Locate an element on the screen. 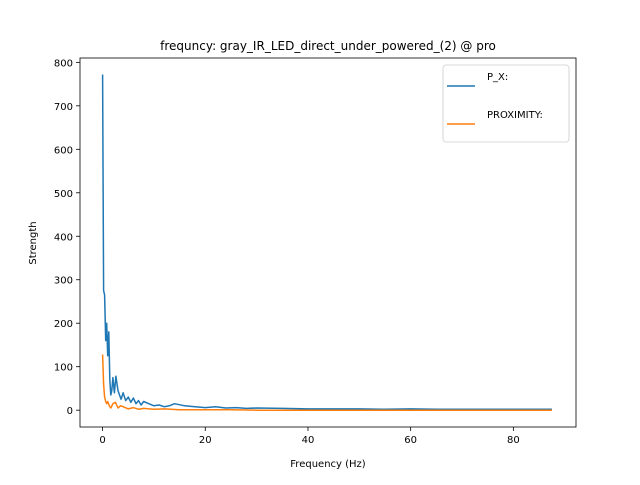  y-tick-label-0: 0 is located at coordinates (70, 411).